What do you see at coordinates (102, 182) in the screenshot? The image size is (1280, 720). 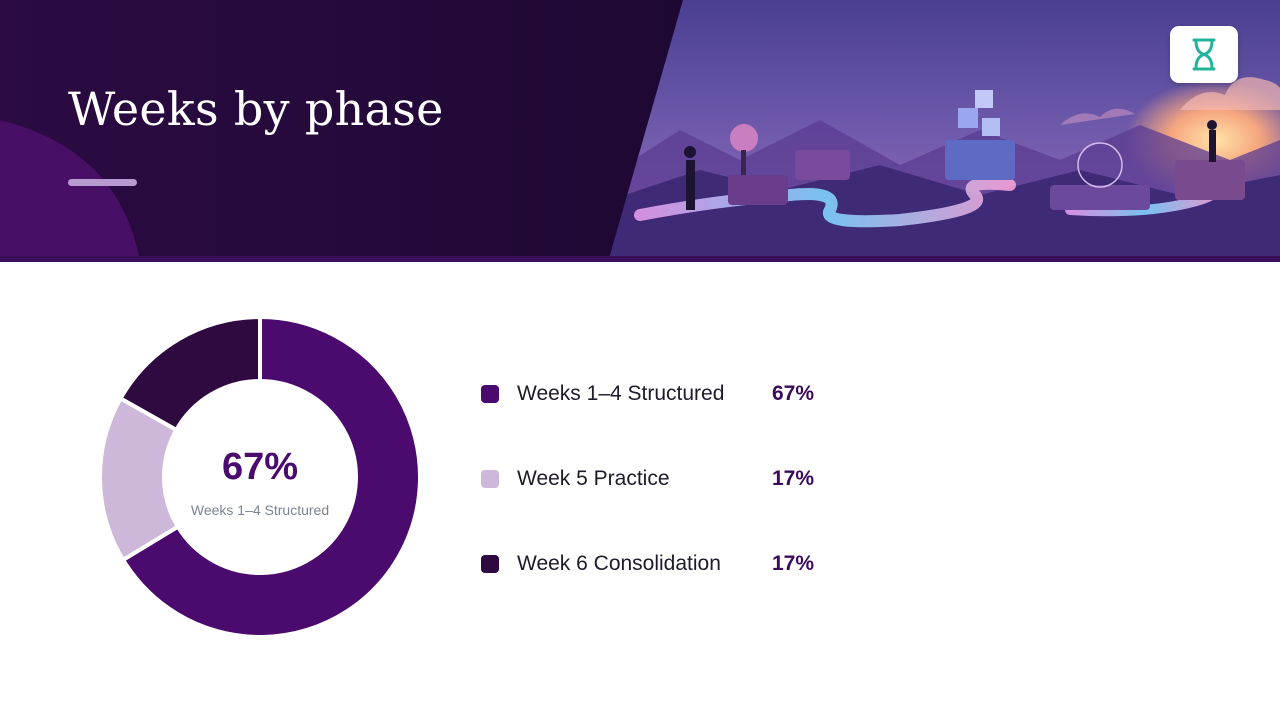 I see `title-underline` at bounding box center [102, 182].